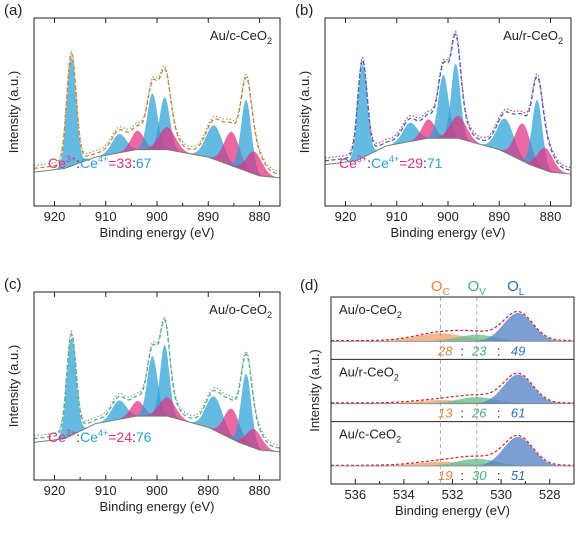 The width and height of the screenshot is (580, 541). Describe the element at coordinates (404, 494) in the screenshot. I see `x-tick-label: 534` at that location.